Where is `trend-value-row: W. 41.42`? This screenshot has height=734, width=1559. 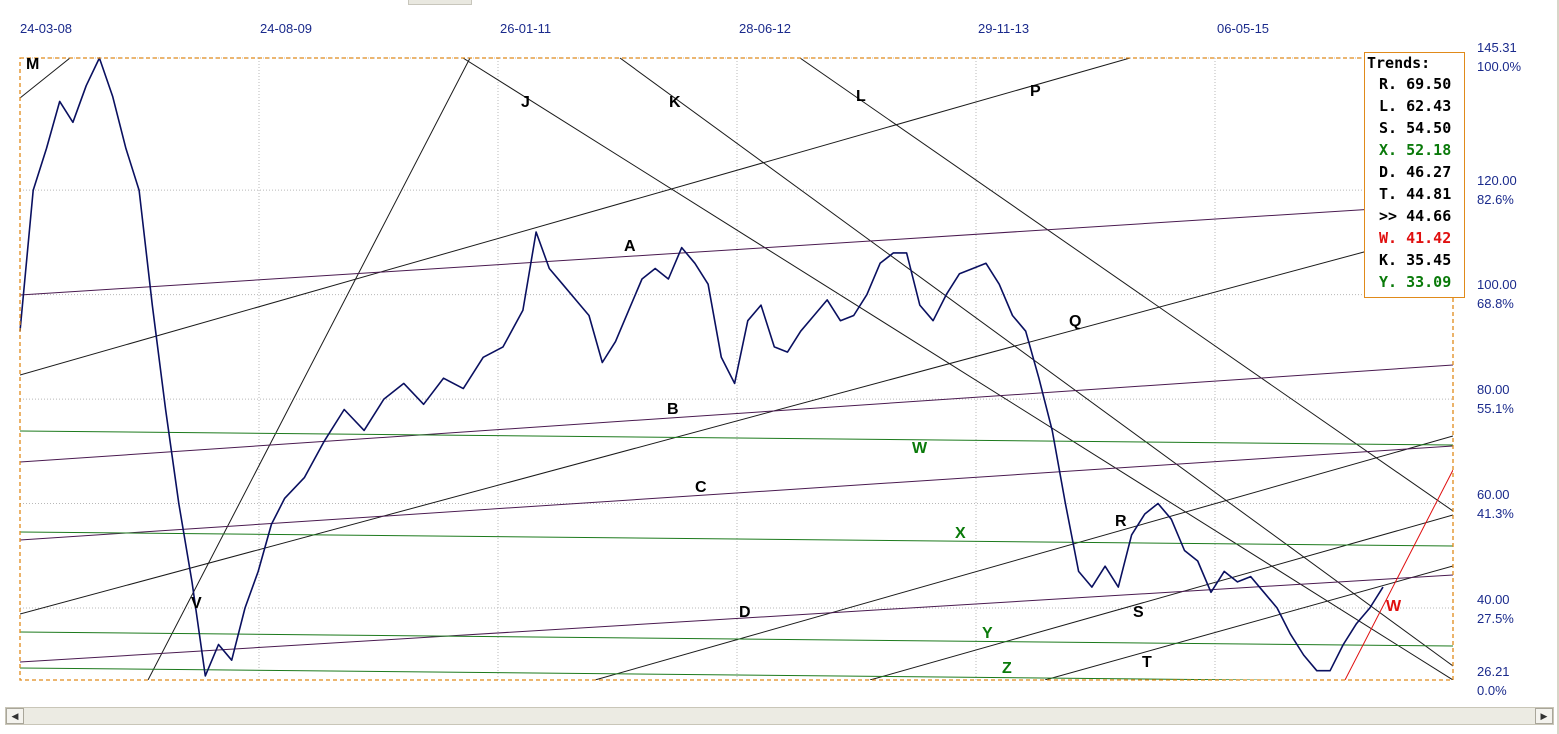
trend-value-row: W. 41.42 is located at coordinates (1415, 238).